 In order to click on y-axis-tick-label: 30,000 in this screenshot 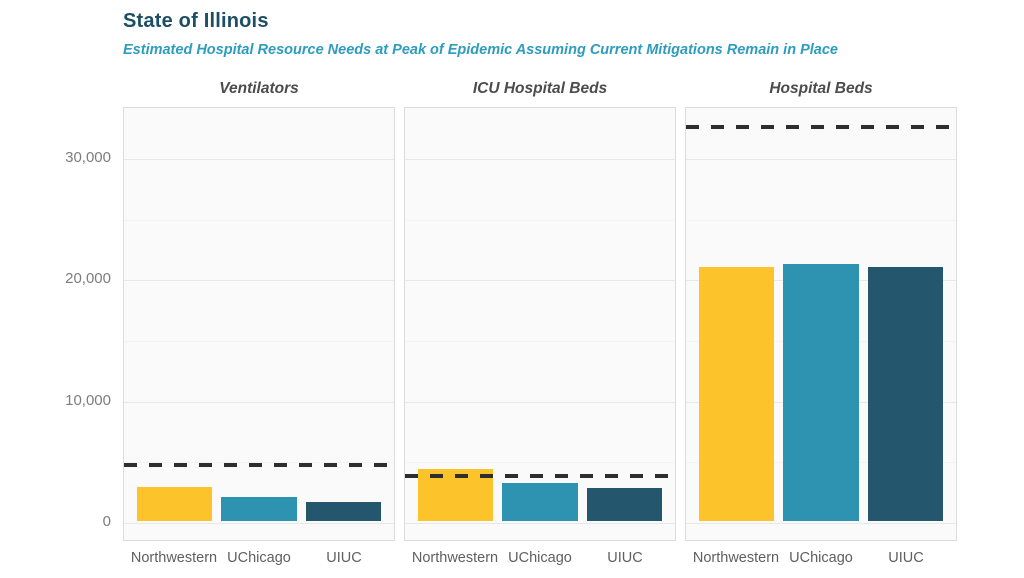, I will do `click(88, 158)`.